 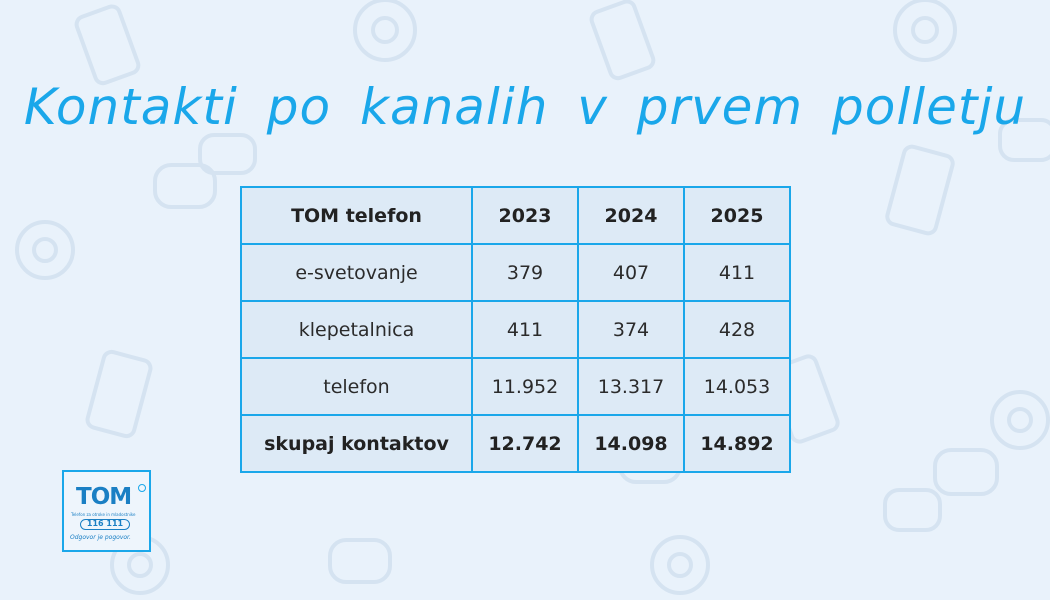 I want to click on total-cell: 12.742, so click(x=525, y=443).